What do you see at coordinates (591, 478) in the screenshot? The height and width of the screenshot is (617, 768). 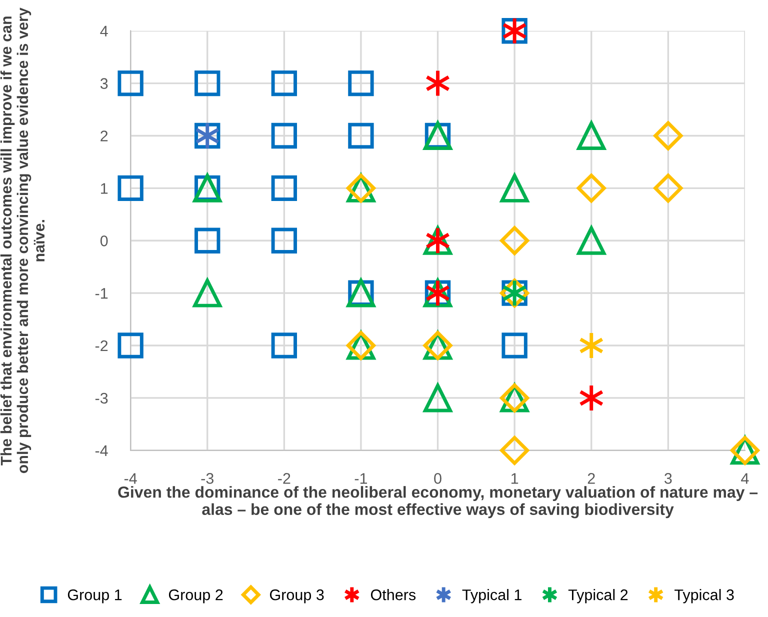 I see `x-tick-label: 2` at bounding box center [591, 478].